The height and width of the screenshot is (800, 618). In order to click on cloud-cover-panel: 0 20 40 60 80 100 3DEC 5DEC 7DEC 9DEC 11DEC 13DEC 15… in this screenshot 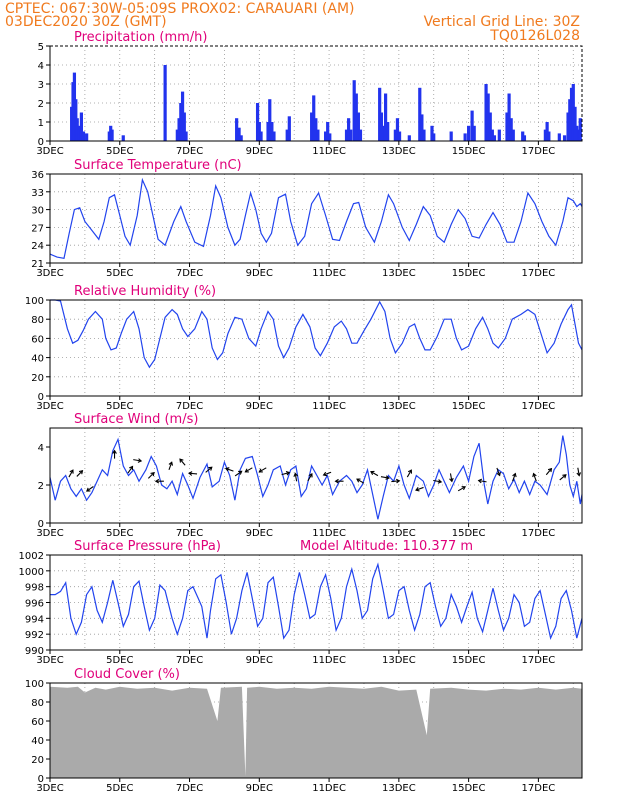, I will do `click(304, 730)`.